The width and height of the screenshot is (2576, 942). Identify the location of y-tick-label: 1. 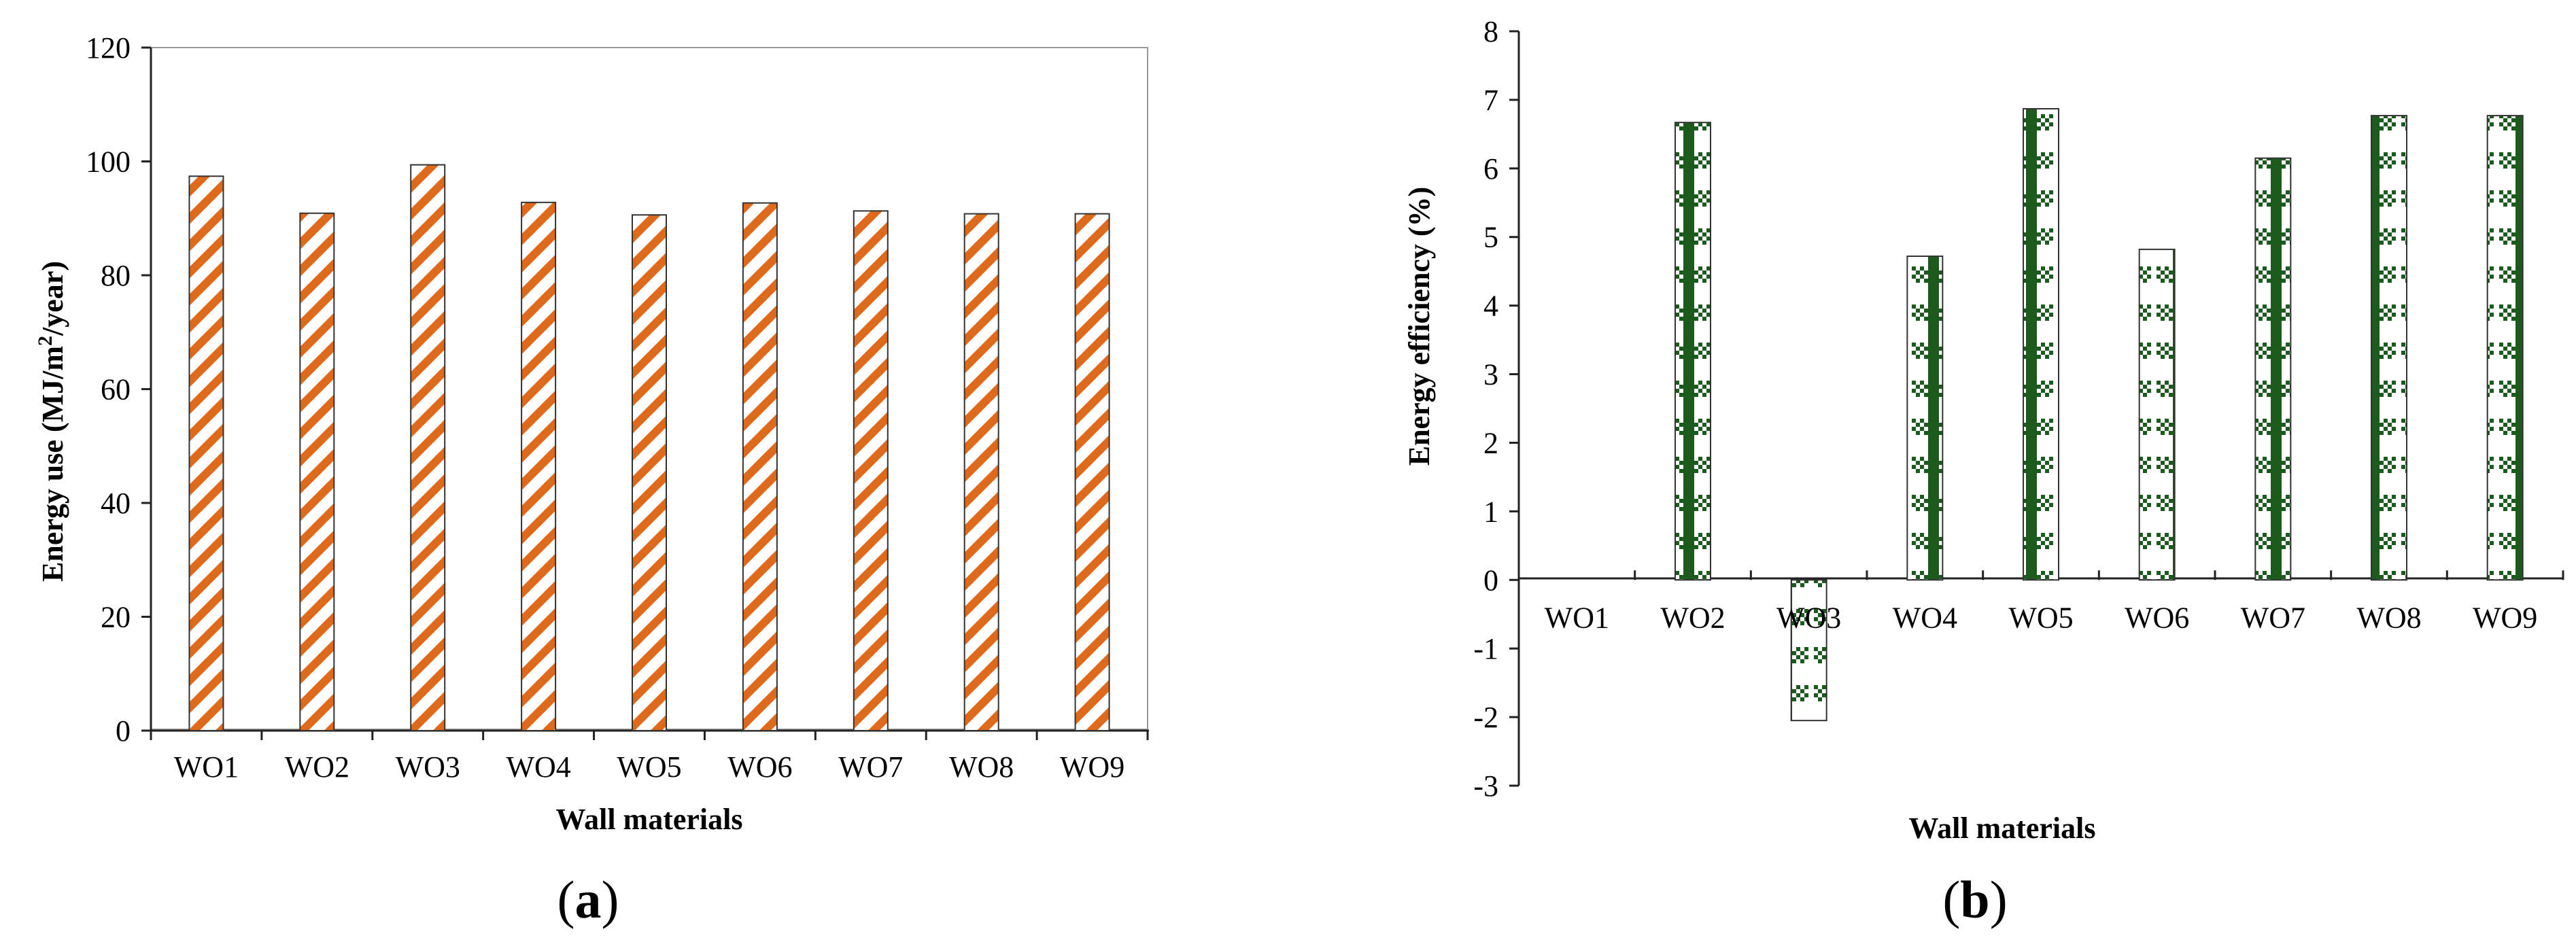
(1490, 511).